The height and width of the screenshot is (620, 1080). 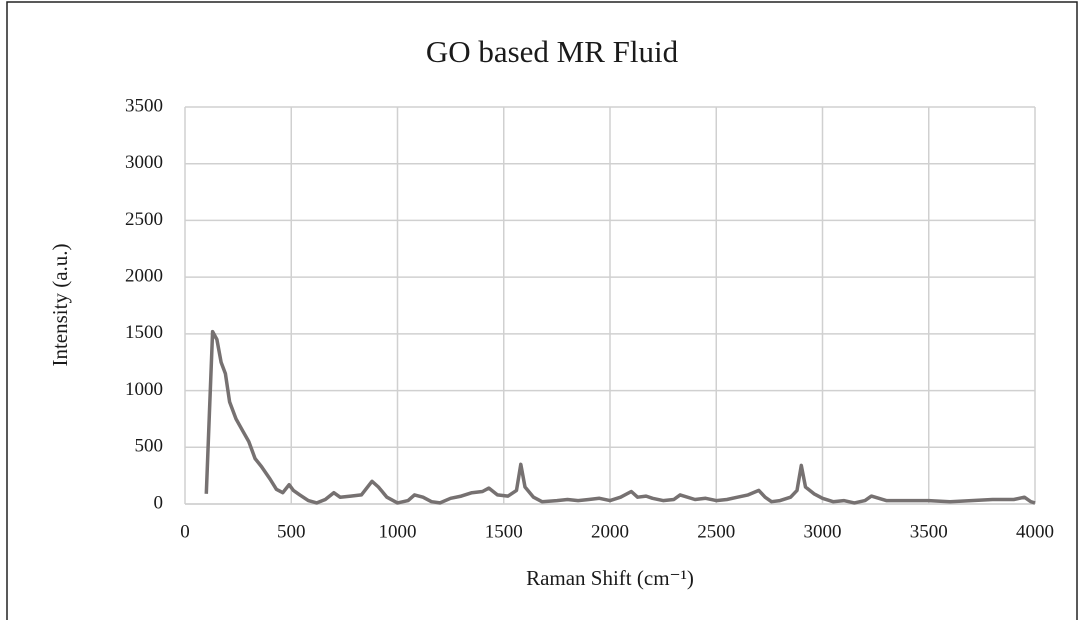 What do you see at coordinates (610, 578) in the screenshot?
I see `x-axis-label: Raman Shift (cm⁻¹)` at bounding box center [610, 578].